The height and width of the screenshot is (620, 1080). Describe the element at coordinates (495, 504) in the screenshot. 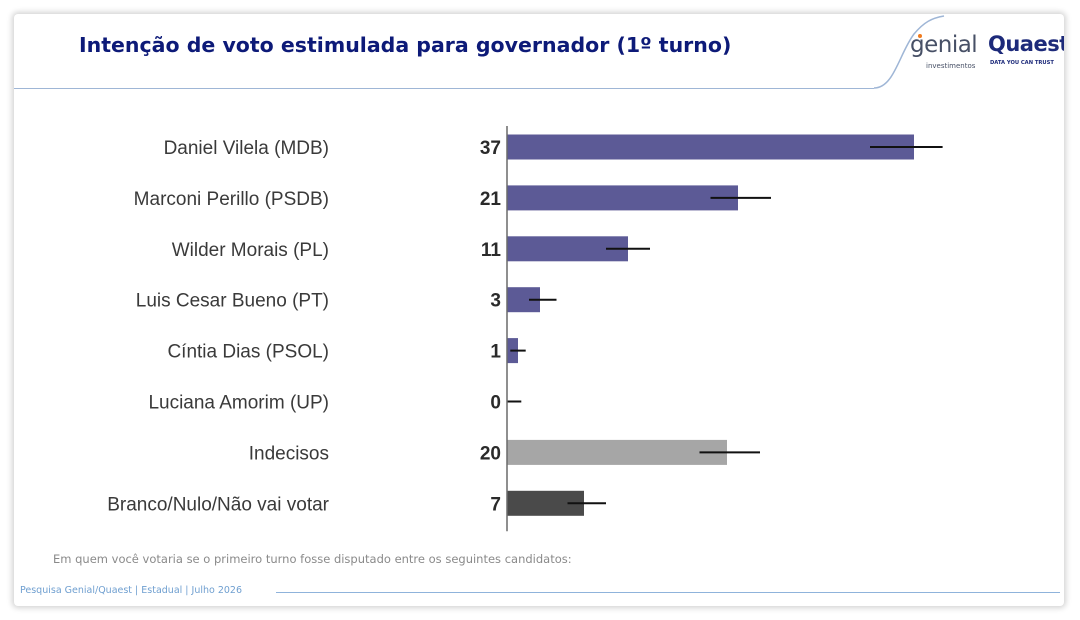

I see `value-label: 7` at that location.